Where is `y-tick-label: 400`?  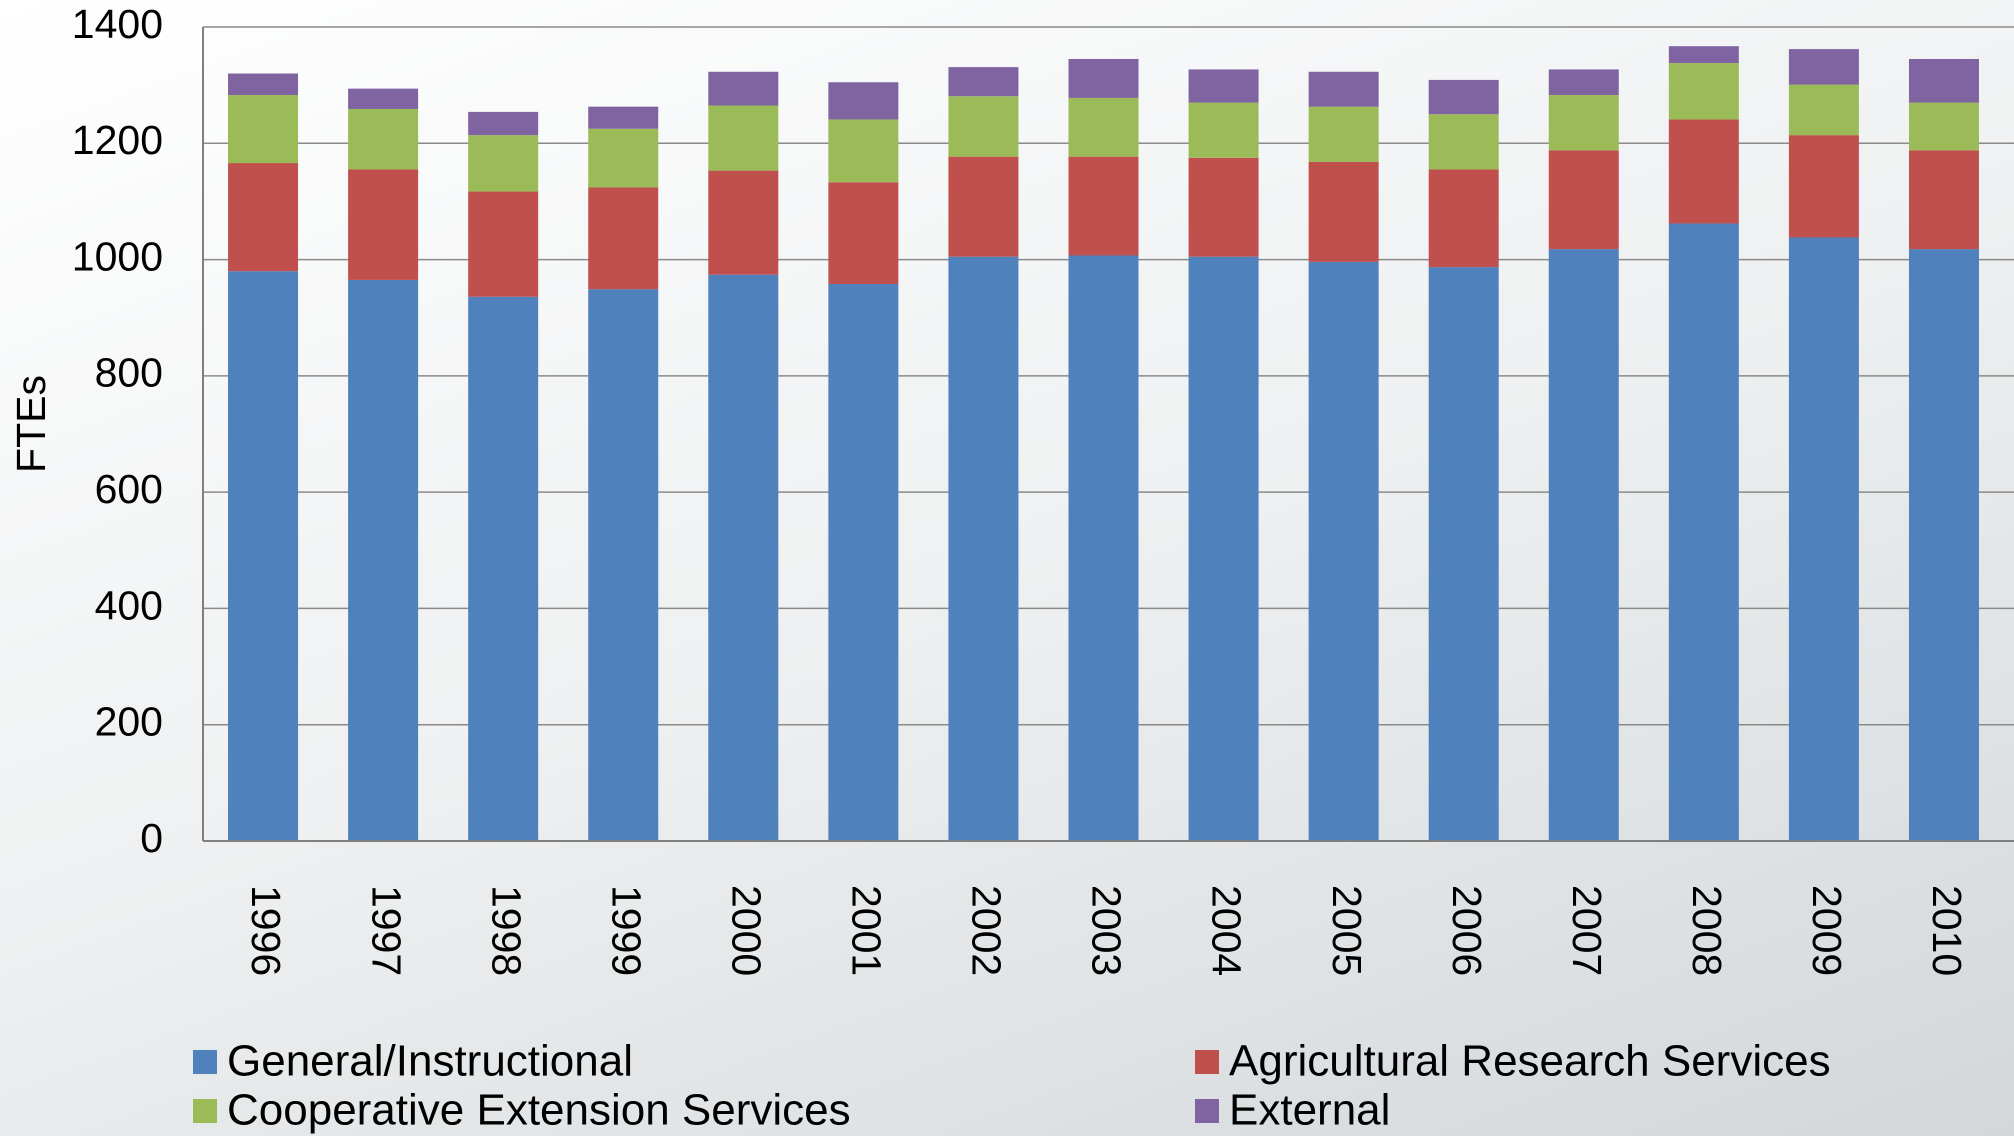 y-tick-label: 400 is located at coordinates (129, 605).